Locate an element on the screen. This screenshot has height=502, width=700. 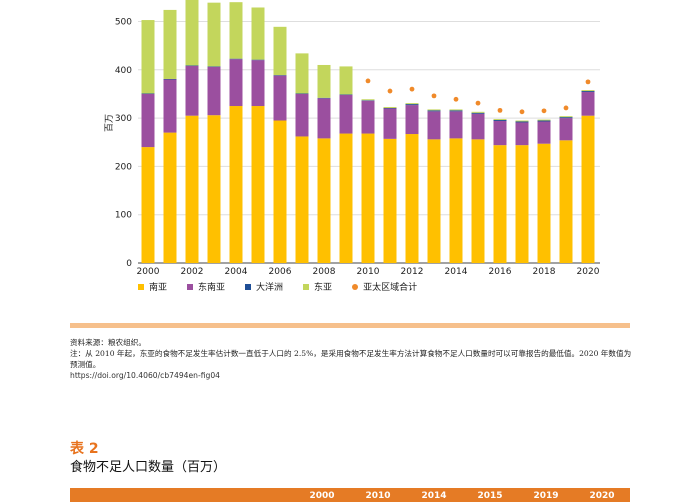
table-header-cell: 2010 is located at coordinates (378, 496).